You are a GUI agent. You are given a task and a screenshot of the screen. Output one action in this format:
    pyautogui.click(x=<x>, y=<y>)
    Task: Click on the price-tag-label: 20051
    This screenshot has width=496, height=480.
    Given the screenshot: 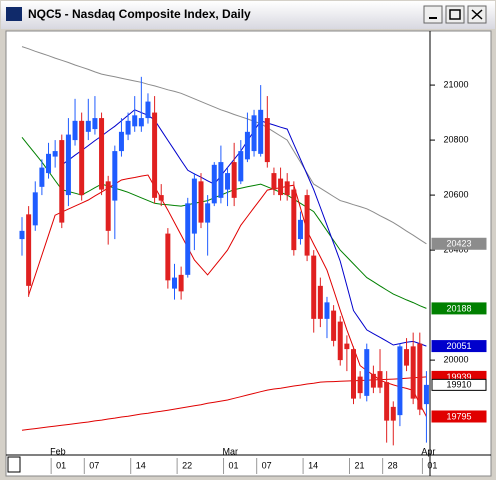 What is the action you would take?
    pyautogui.click(x=458, y=346)
    